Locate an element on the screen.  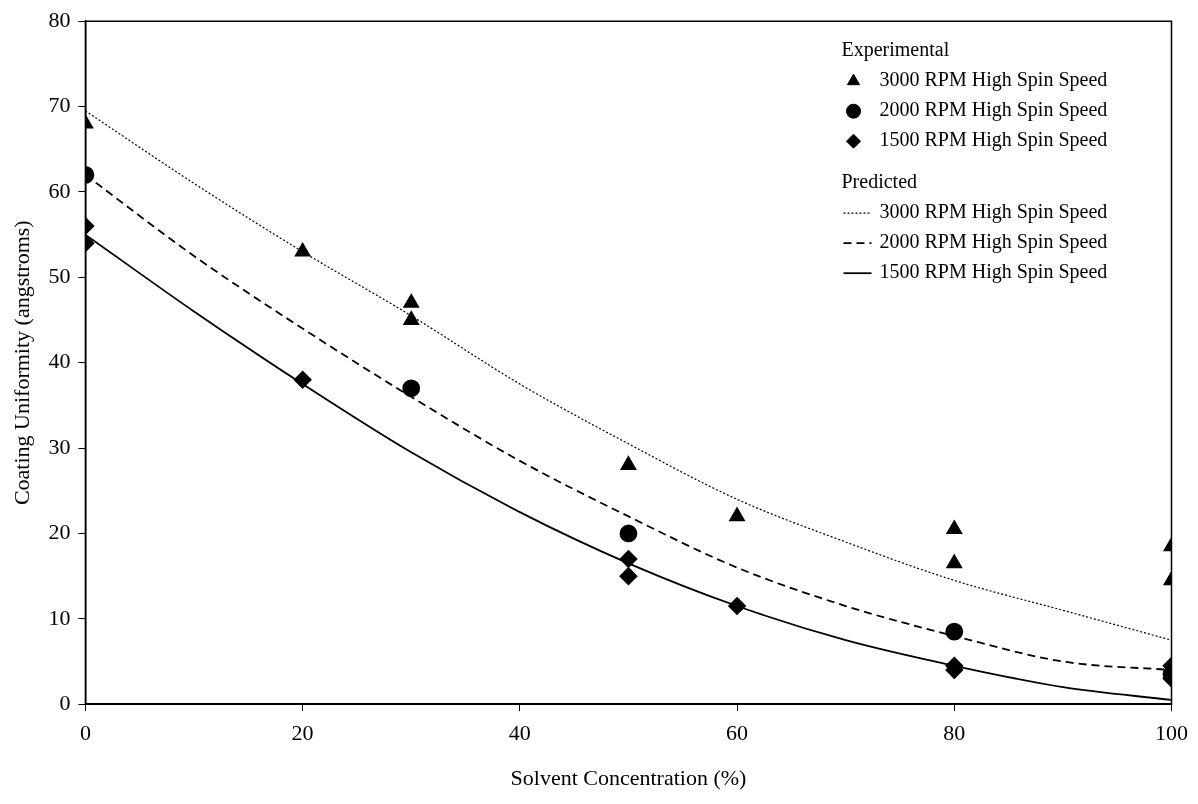
annotation: Predicted is located at coordinates (879, 181).